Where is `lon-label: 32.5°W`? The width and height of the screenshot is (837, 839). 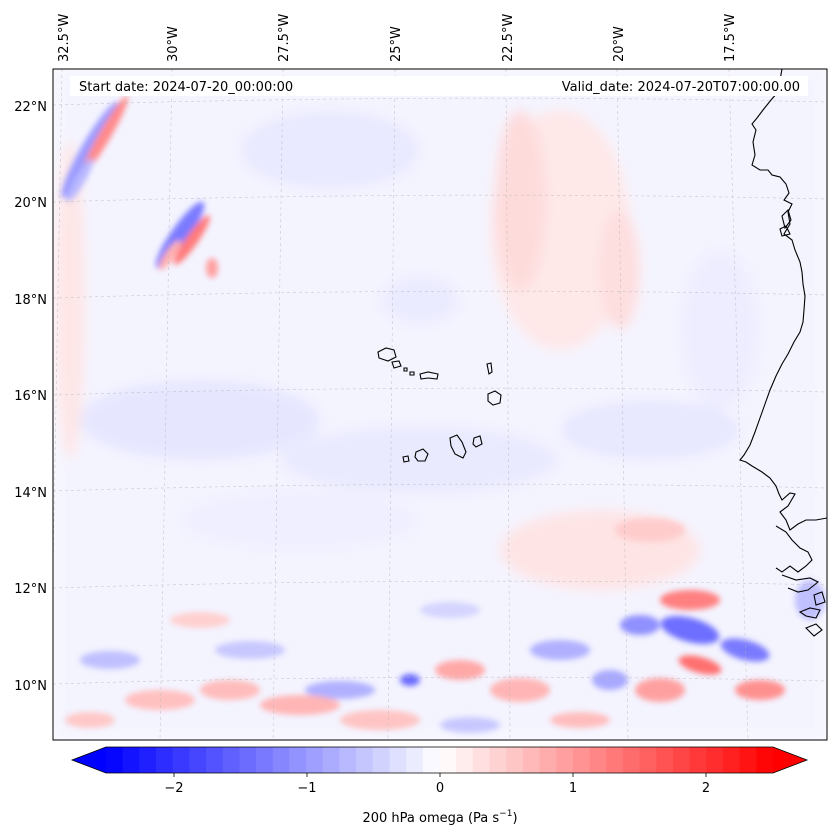
lon-label: 32.5°W is located at coordinates (64, 38).